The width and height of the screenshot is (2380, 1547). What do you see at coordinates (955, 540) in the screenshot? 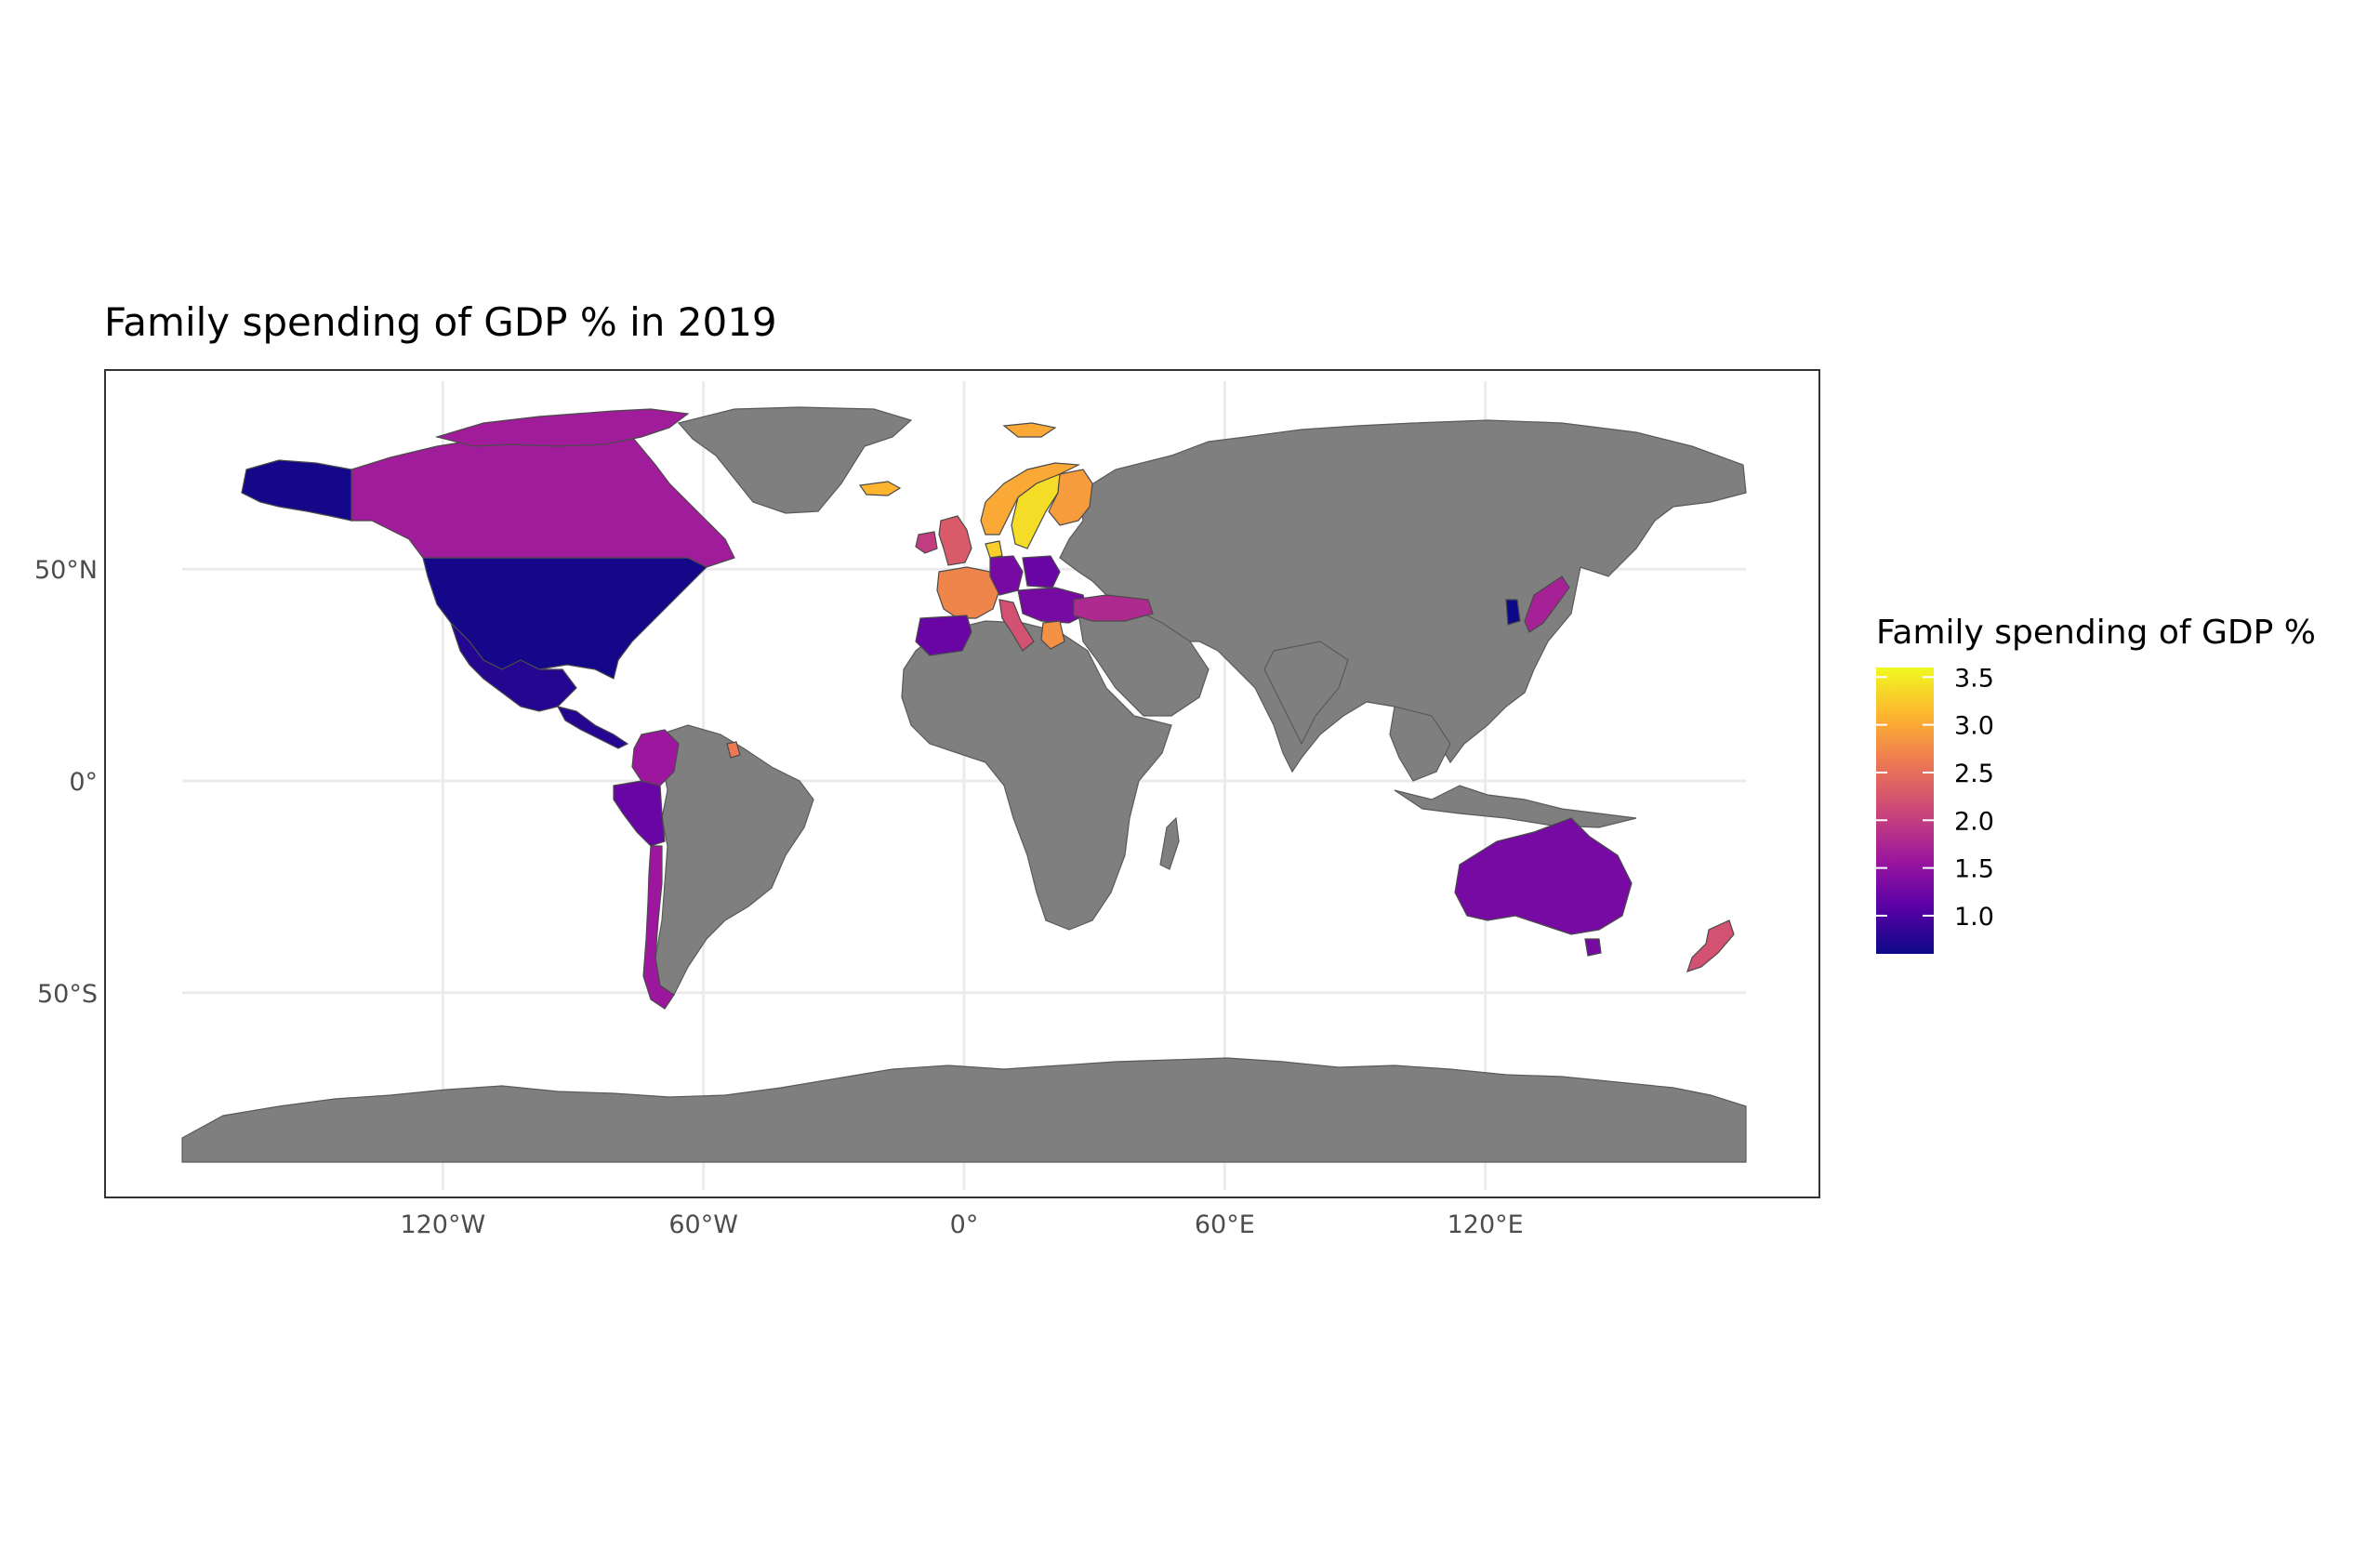
I see `country-united-kingdom` at bounding box center [955, 540].